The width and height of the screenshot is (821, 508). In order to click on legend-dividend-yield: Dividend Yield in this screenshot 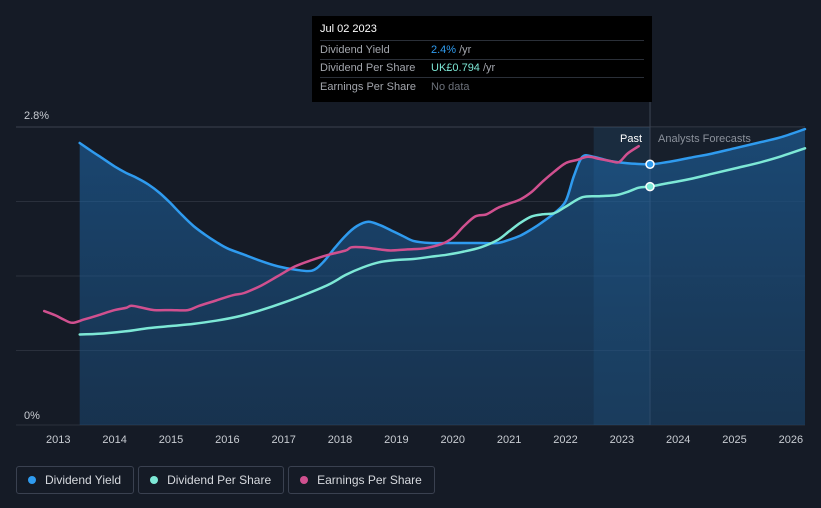, I will do `click(75, 480)`.